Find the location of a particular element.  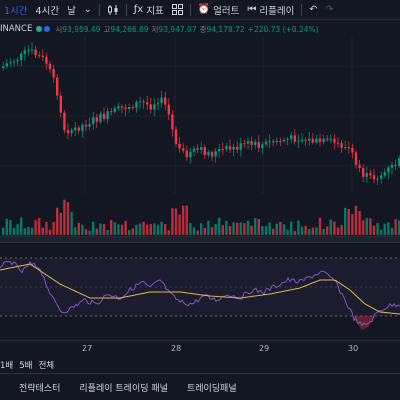

timeframe-day: 날 is located at coordinates (71, 11).